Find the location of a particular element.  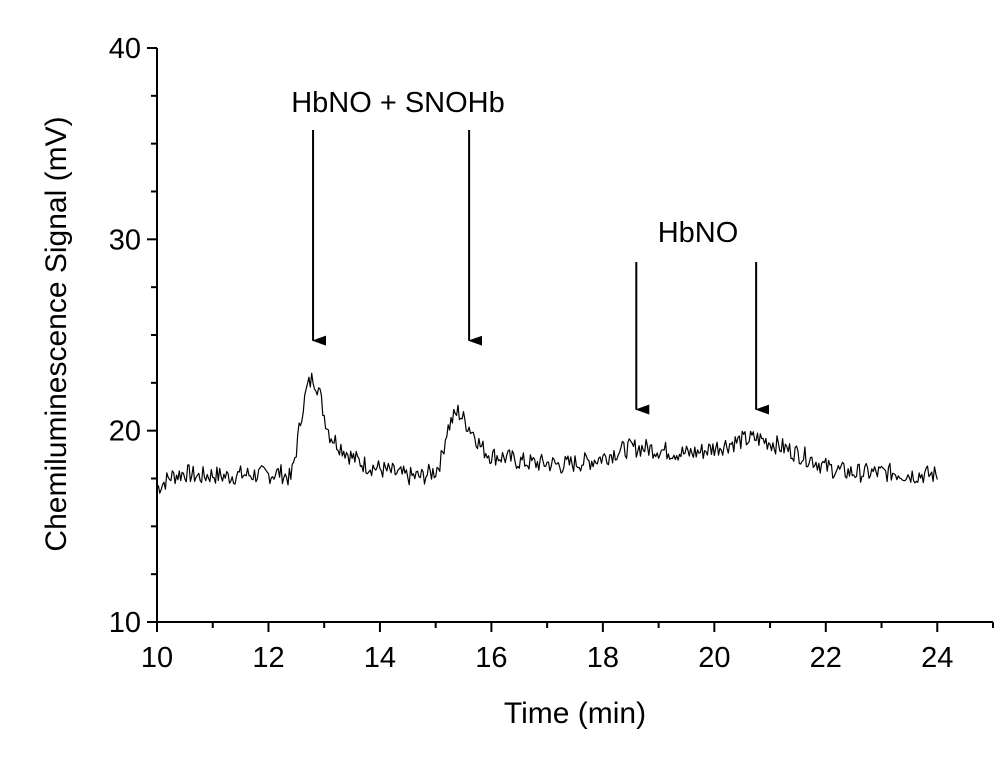

x-axis-label: Time (min) is located at coordinates (575, 713).